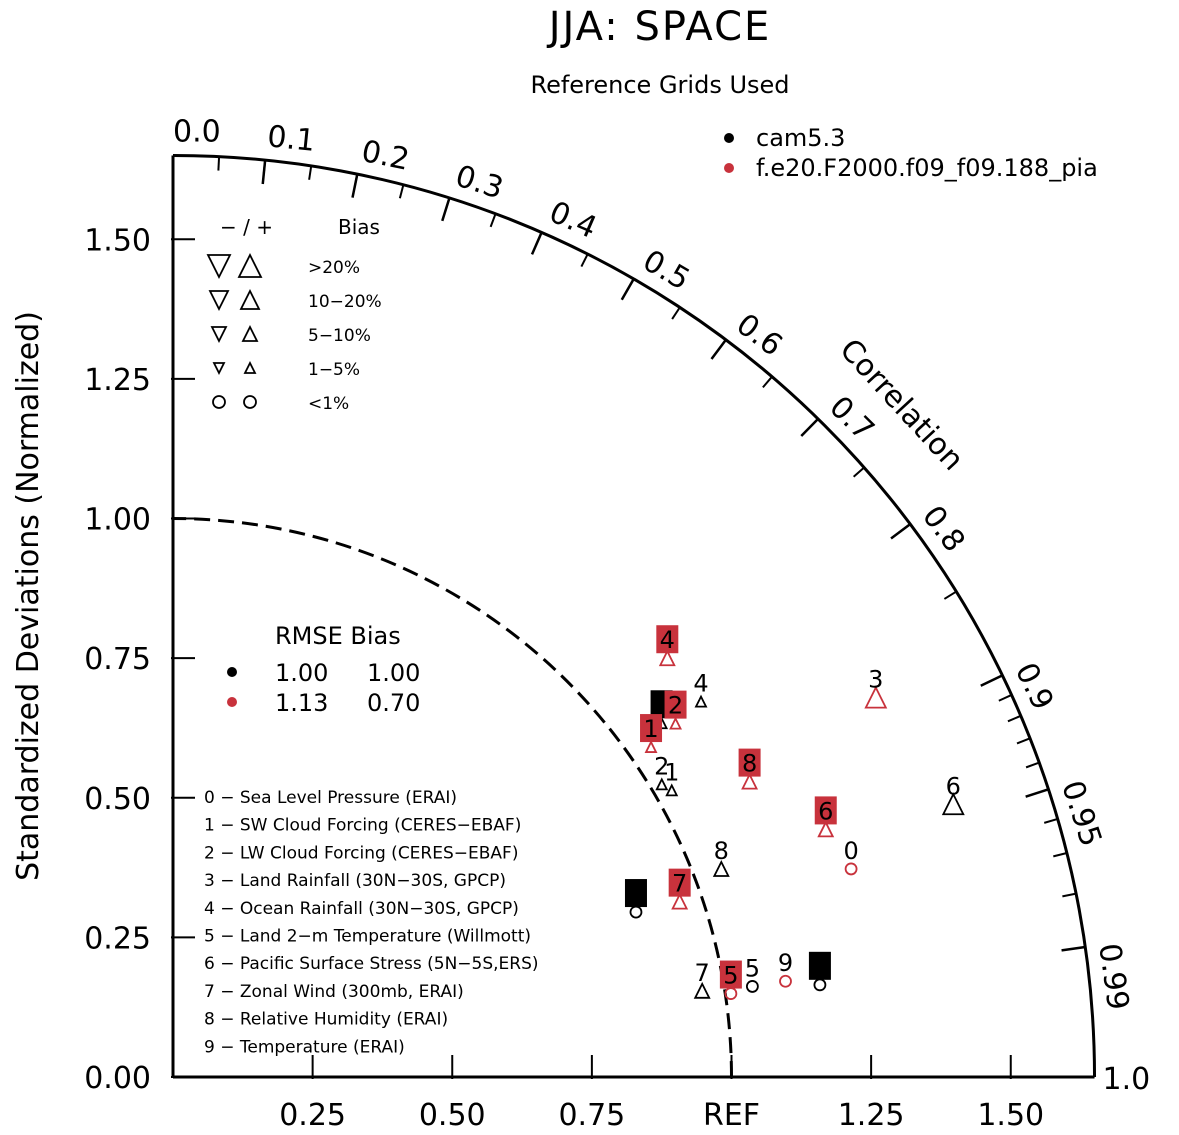 This screenshot has height=1135, width=1179. Describe the element at coordinates (361, 853) in the screenshot. I see `variable-item: 2 − LW Cloud Forcing (CERES−EBAF)` at that location.